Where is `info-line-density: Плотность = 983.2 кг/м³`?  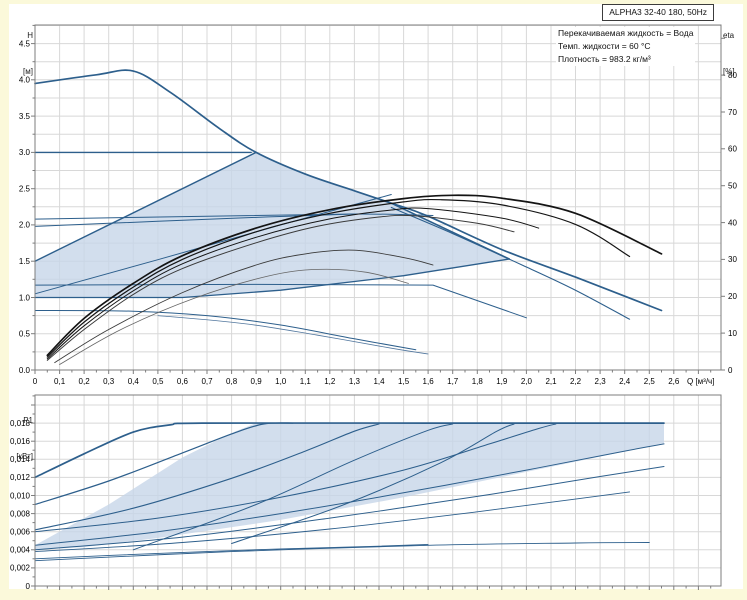 info-line-density: Плотность = 983.2 кг/м³ is located at coordinates (604, 59).